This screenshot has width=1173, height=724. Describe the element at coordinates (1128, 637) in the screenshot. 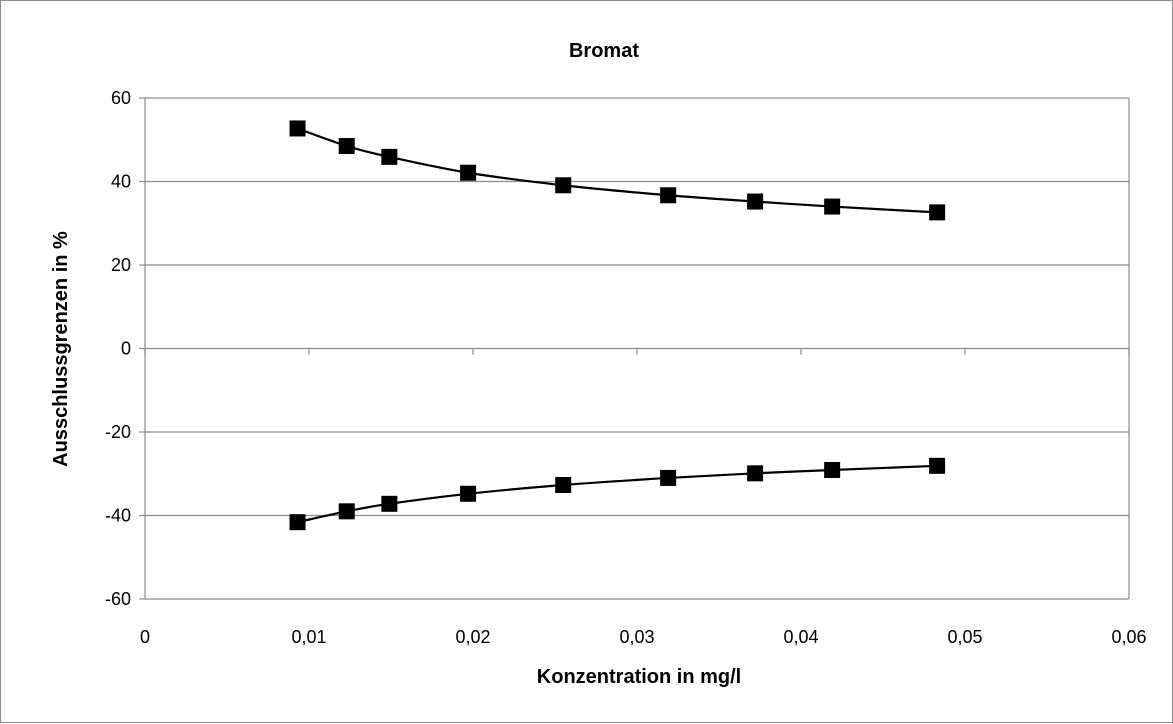

I see `x-tick-label: 0,06` at that location.